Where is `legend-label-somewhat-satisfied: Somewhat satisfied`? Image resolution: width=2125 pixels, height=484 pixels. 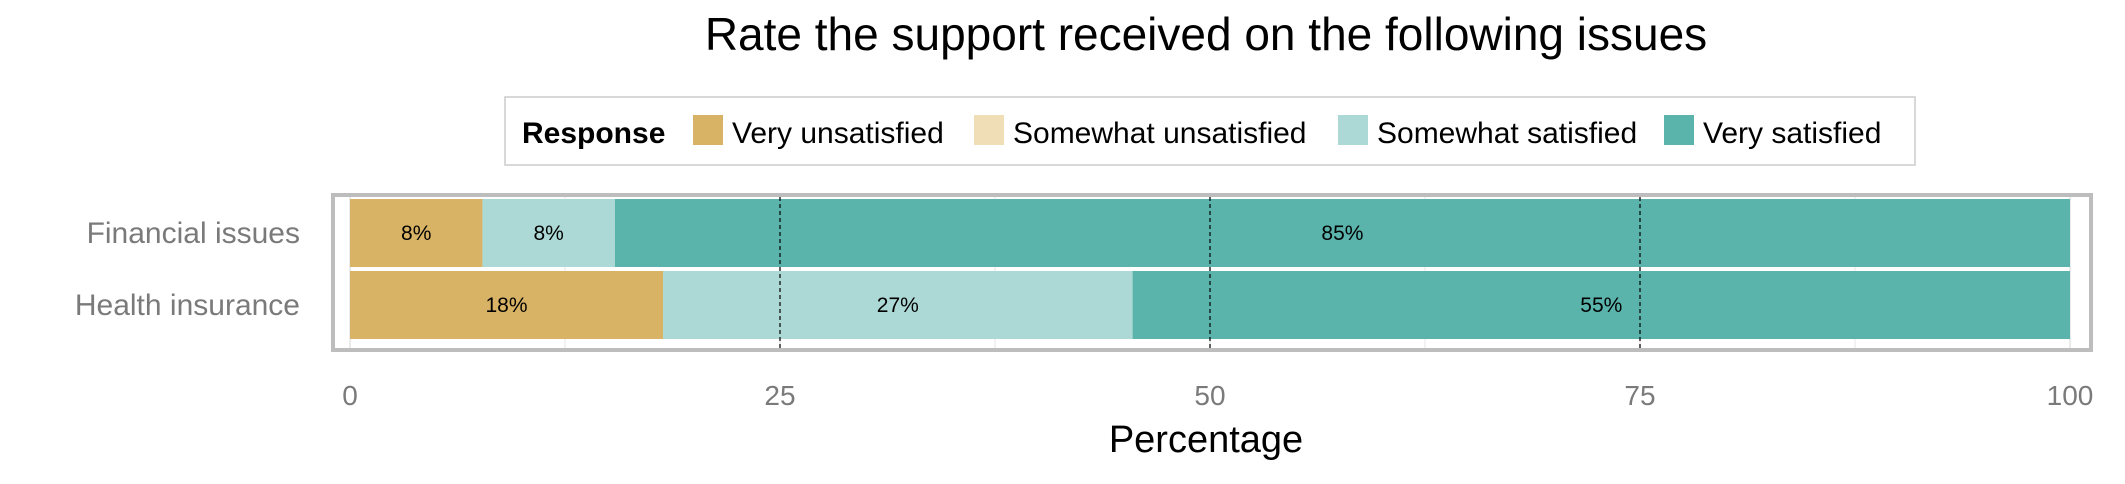
legend-label-somewhat-satisfied: Somewhat satisfied is located at coordinates (1507, 133).